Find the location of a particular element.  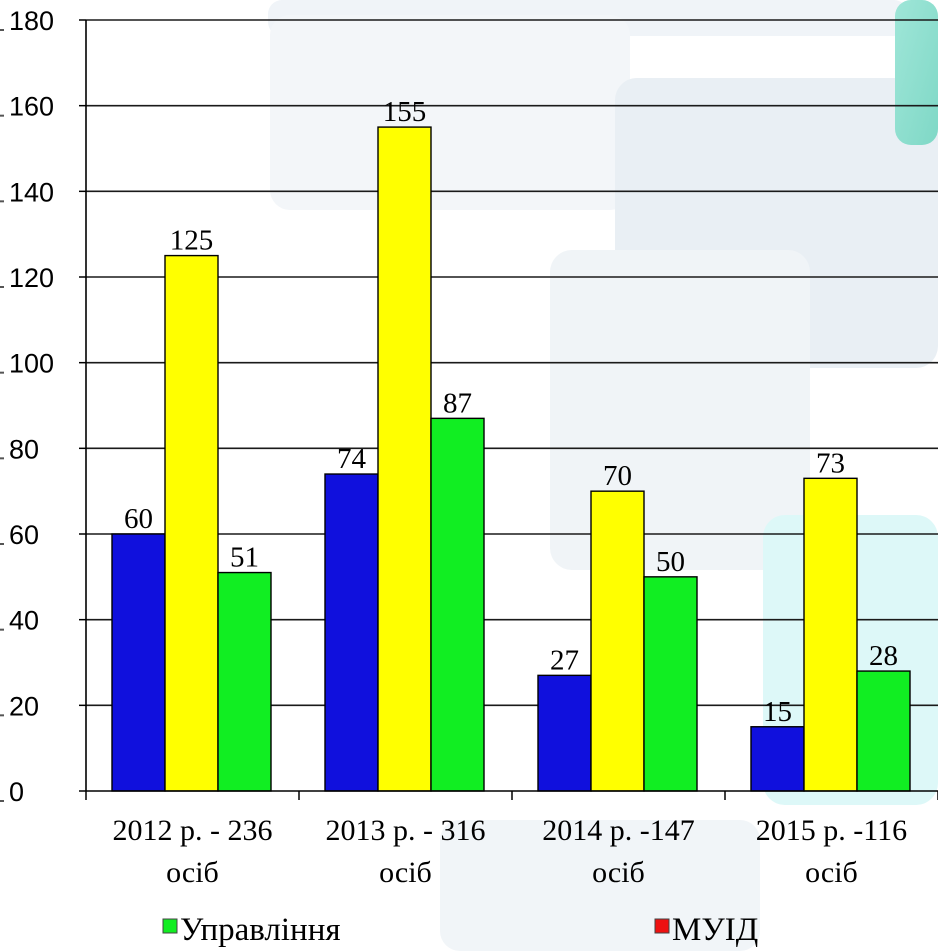

category-label: 2015 р. -116 is located at coordinates (831, 830).